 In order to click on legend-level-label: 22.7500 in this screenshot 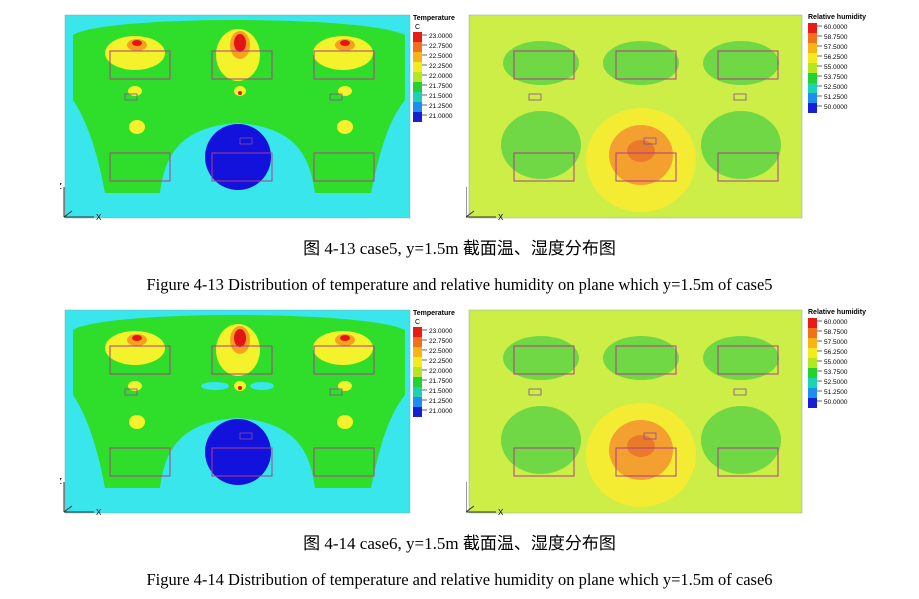, I will do `click(441, 341)`.